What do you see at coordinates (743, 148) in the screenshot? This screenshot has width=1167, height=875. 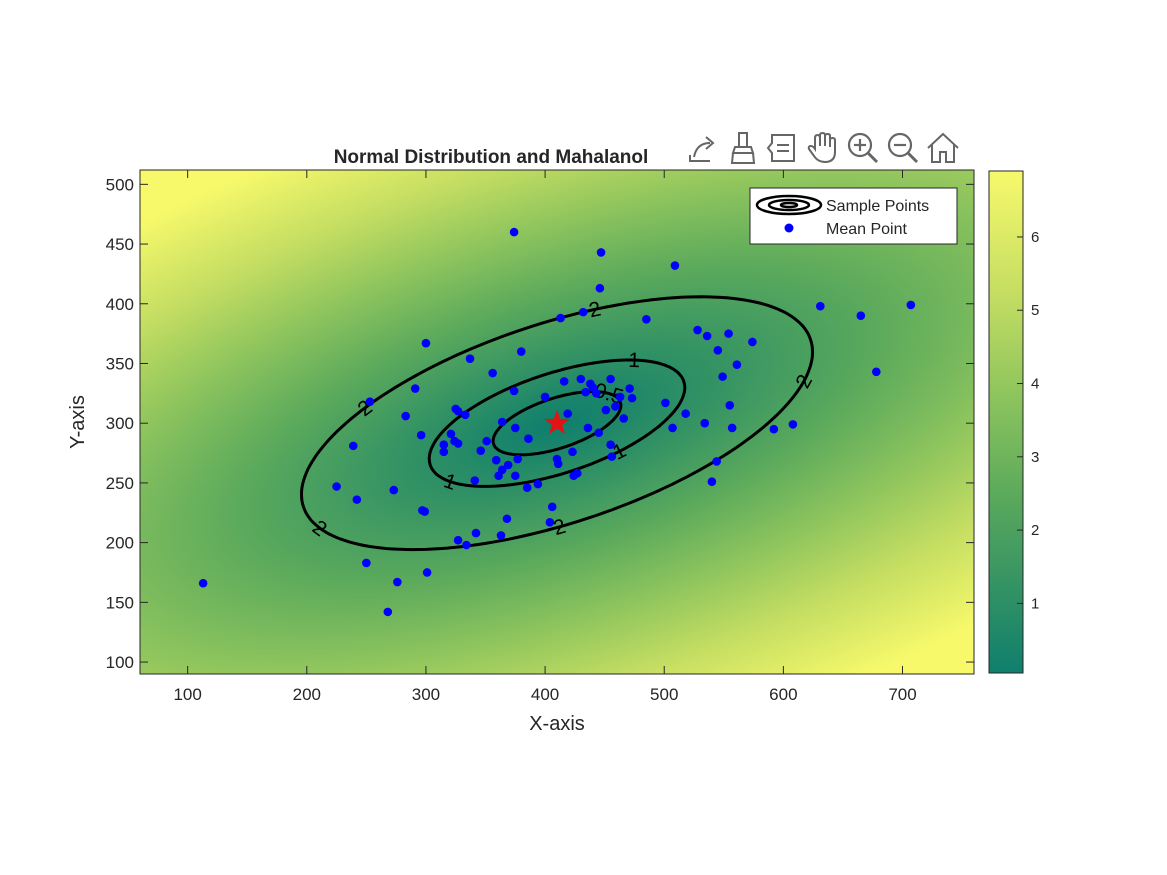 I see `brush-button` at bounding box center [743, 148].